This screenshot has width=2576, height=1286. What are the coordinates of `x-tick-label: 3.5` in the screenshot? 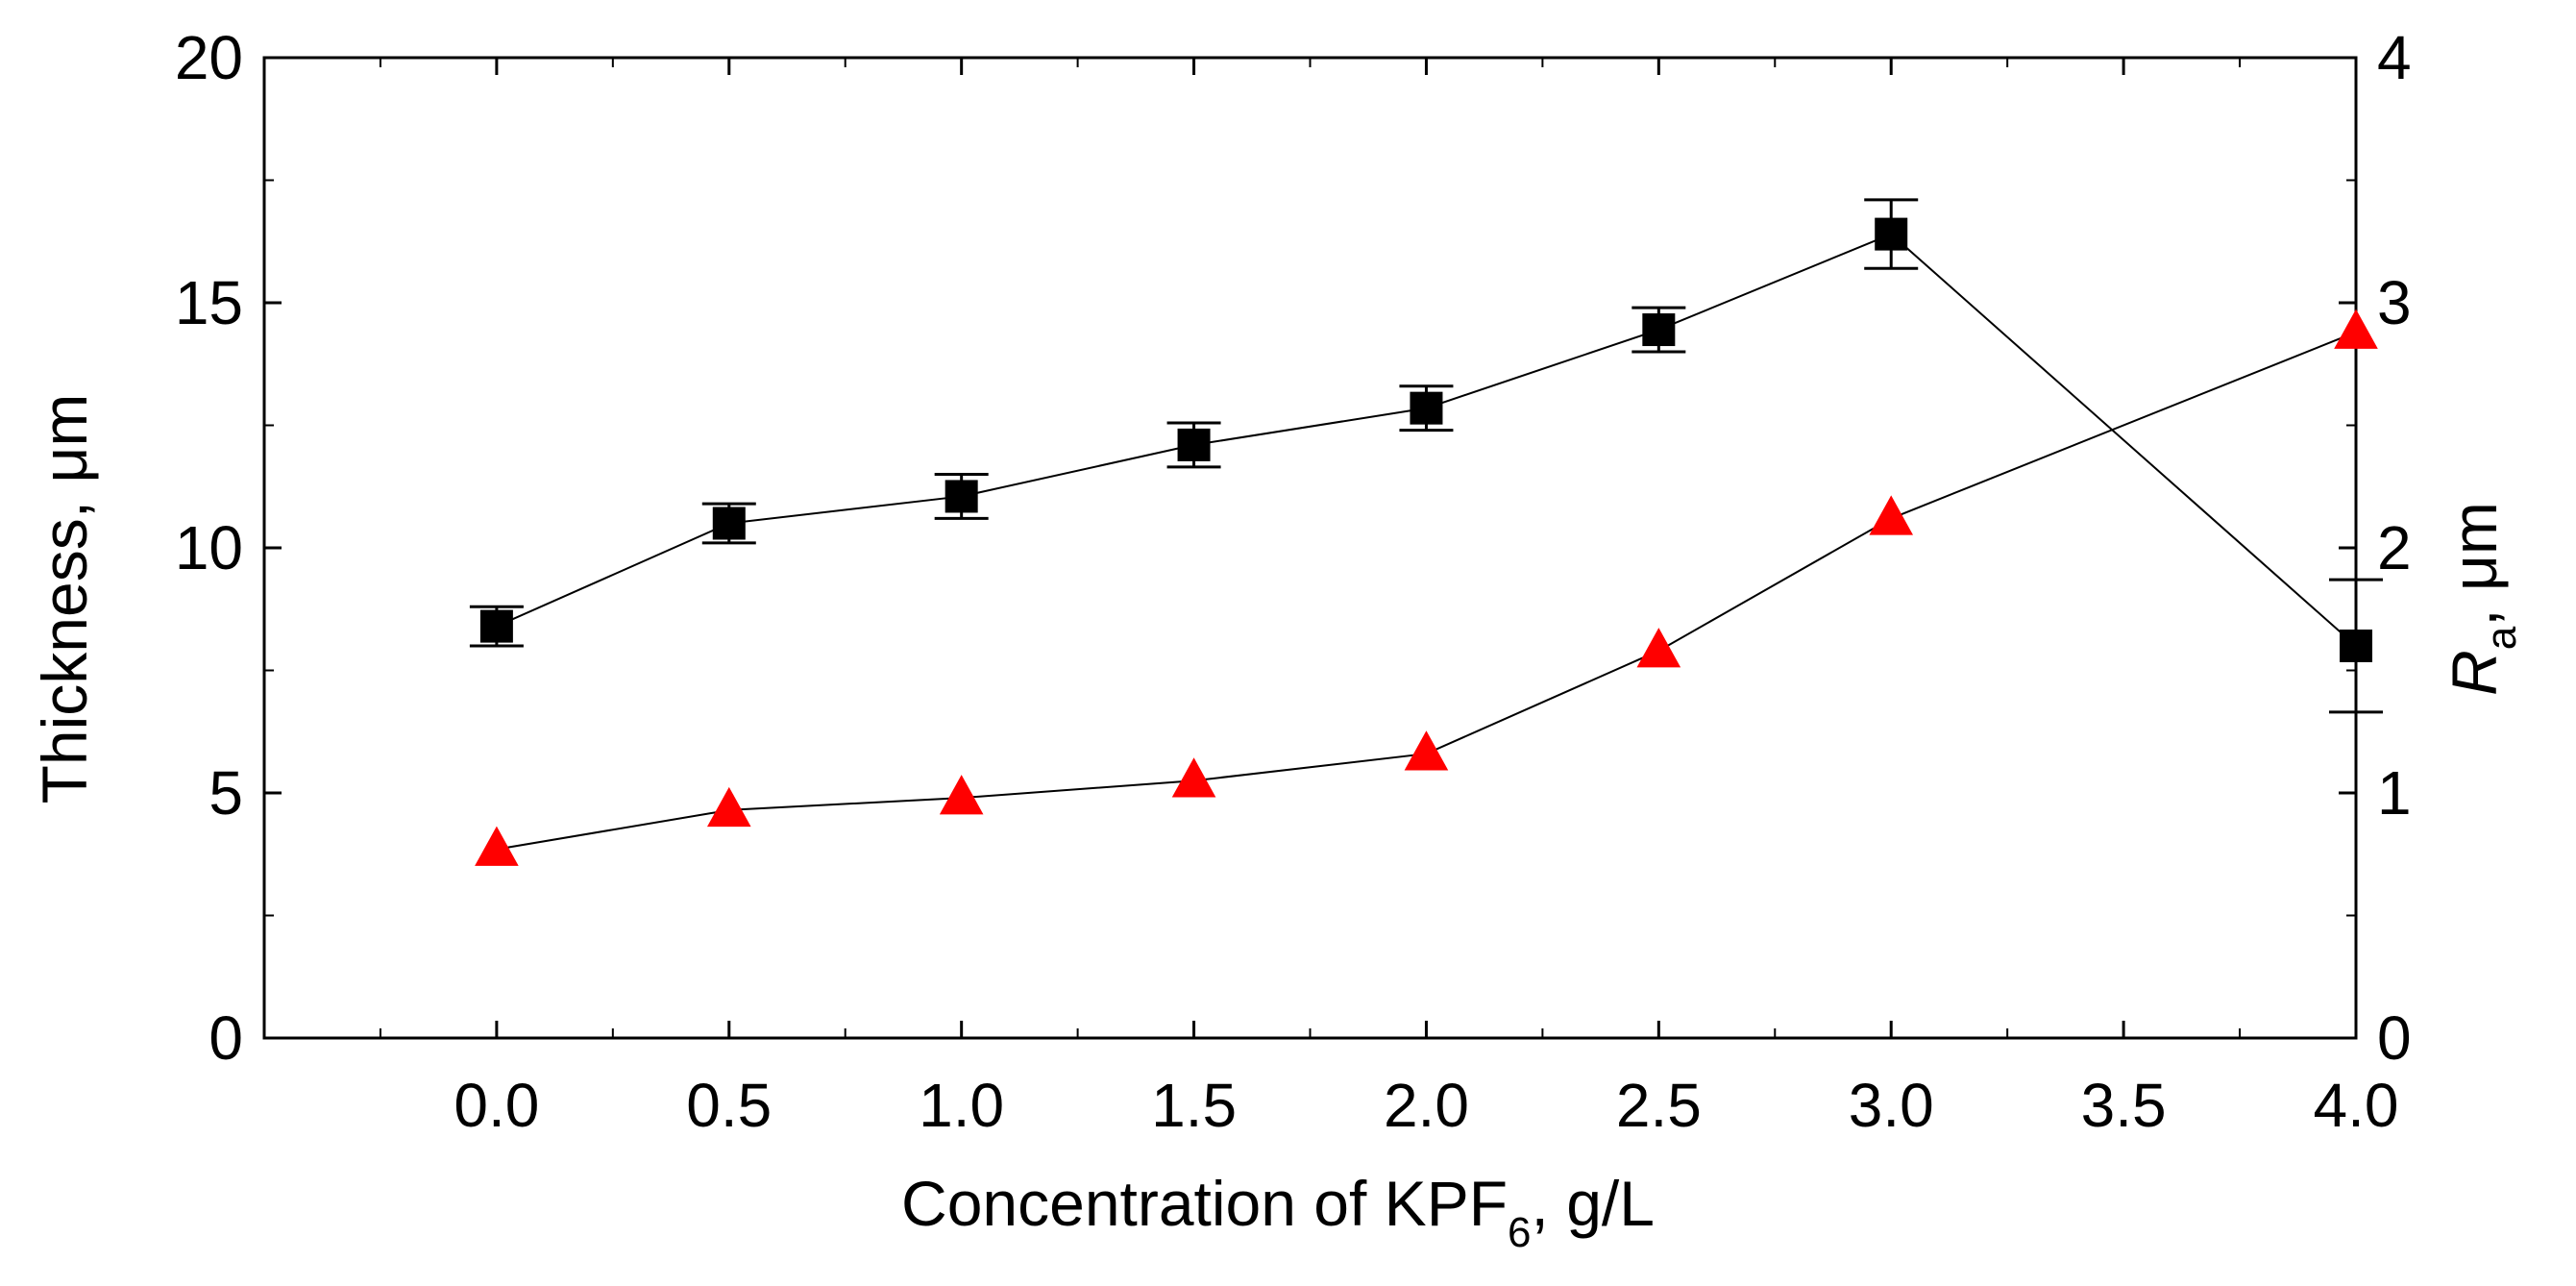 It's located at (2124, 1105).